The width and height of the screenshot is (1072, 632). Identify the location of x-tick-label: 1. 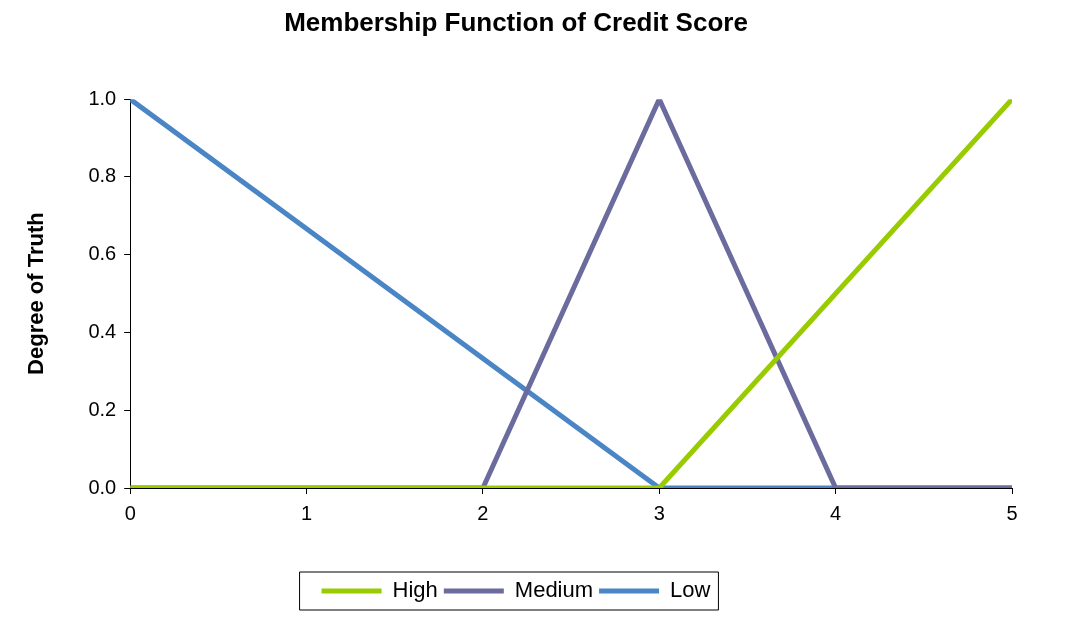
(307, 512).